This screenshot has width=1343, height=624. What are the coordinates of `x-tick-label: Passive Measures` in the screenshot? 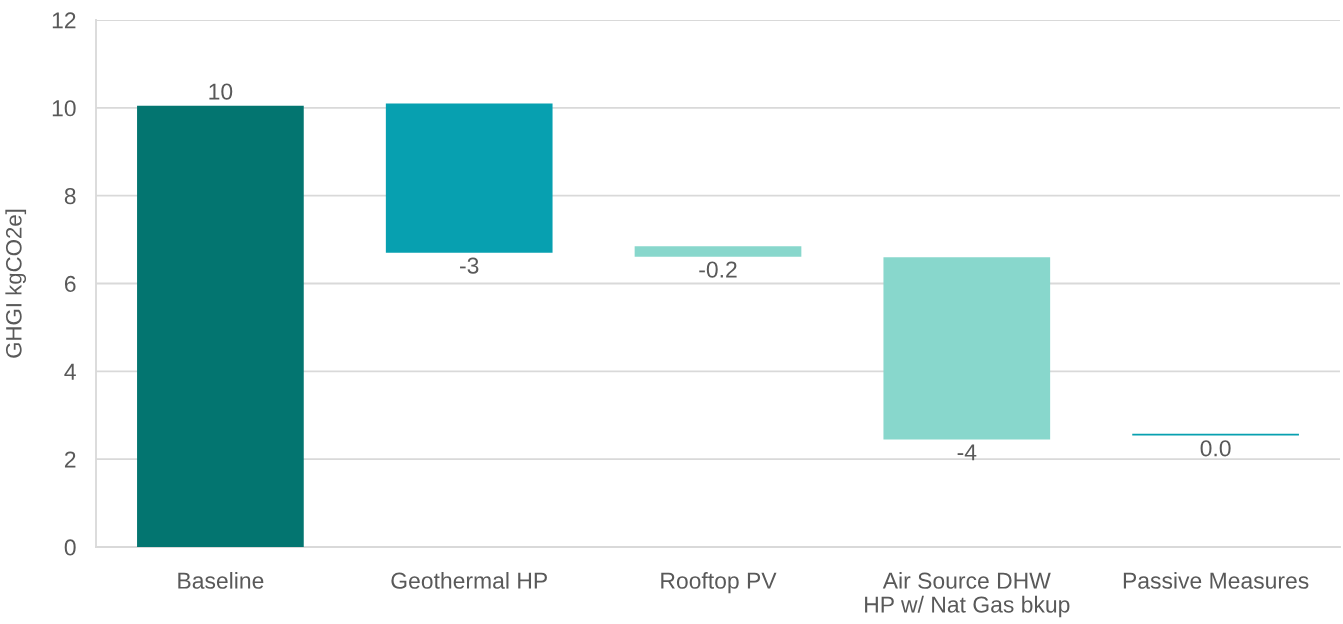 It's located at (1216, 580).